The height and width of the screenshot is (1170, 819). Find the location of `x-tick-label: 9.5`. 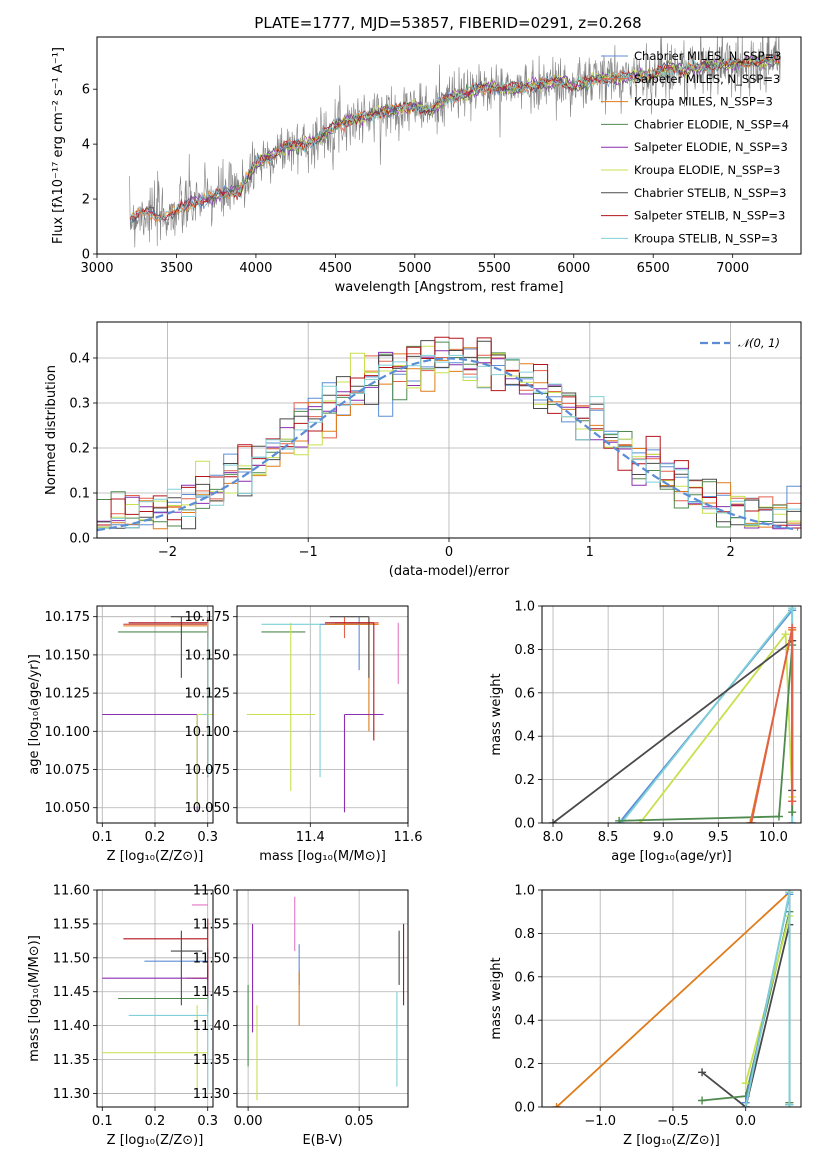

x-tick-label: 9.5 is located at coordinates (718, 837).